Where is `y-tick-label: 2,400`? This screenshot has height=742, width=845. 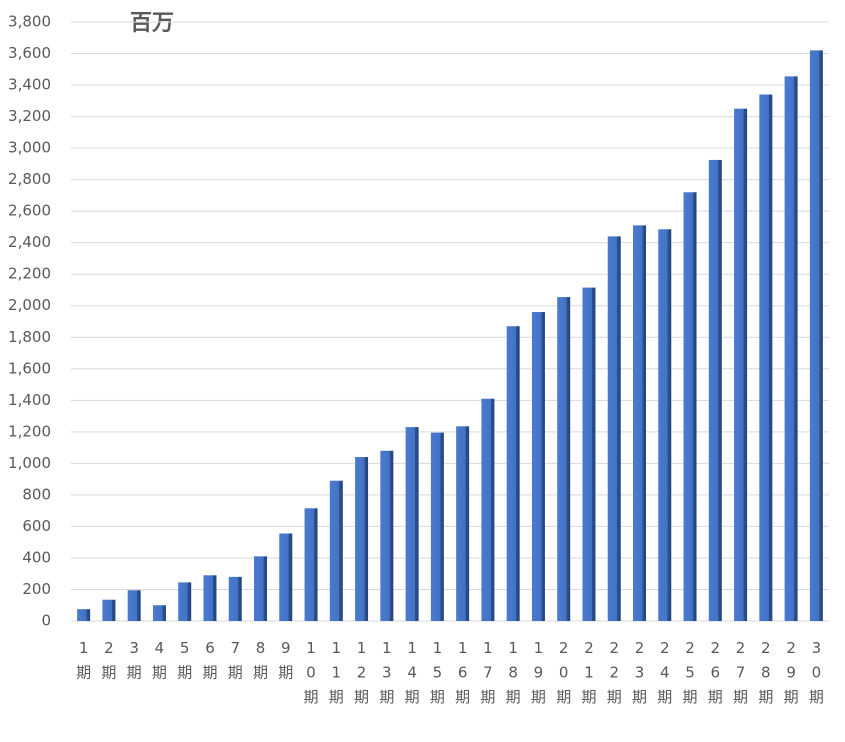 y-tick-label: 2,400 is located at coordinates (29, 242).